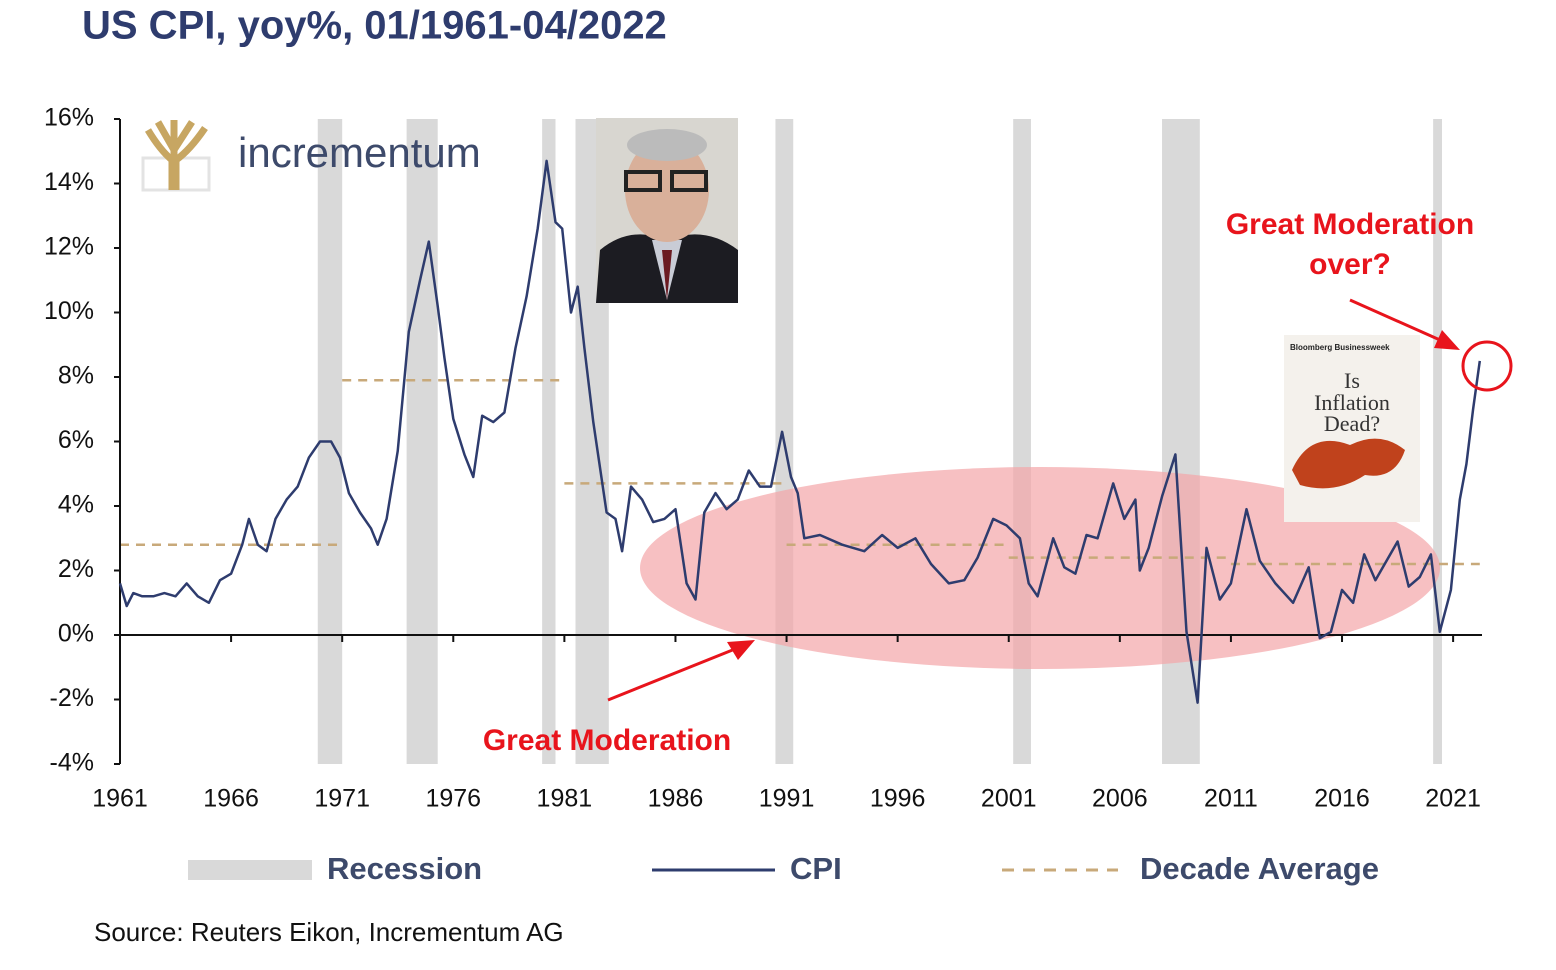 This screenshot has width=1556, height=970. Describe the element at coordinates (404, 868) in the screenshot. I see `legend-label: Recession` at that location.